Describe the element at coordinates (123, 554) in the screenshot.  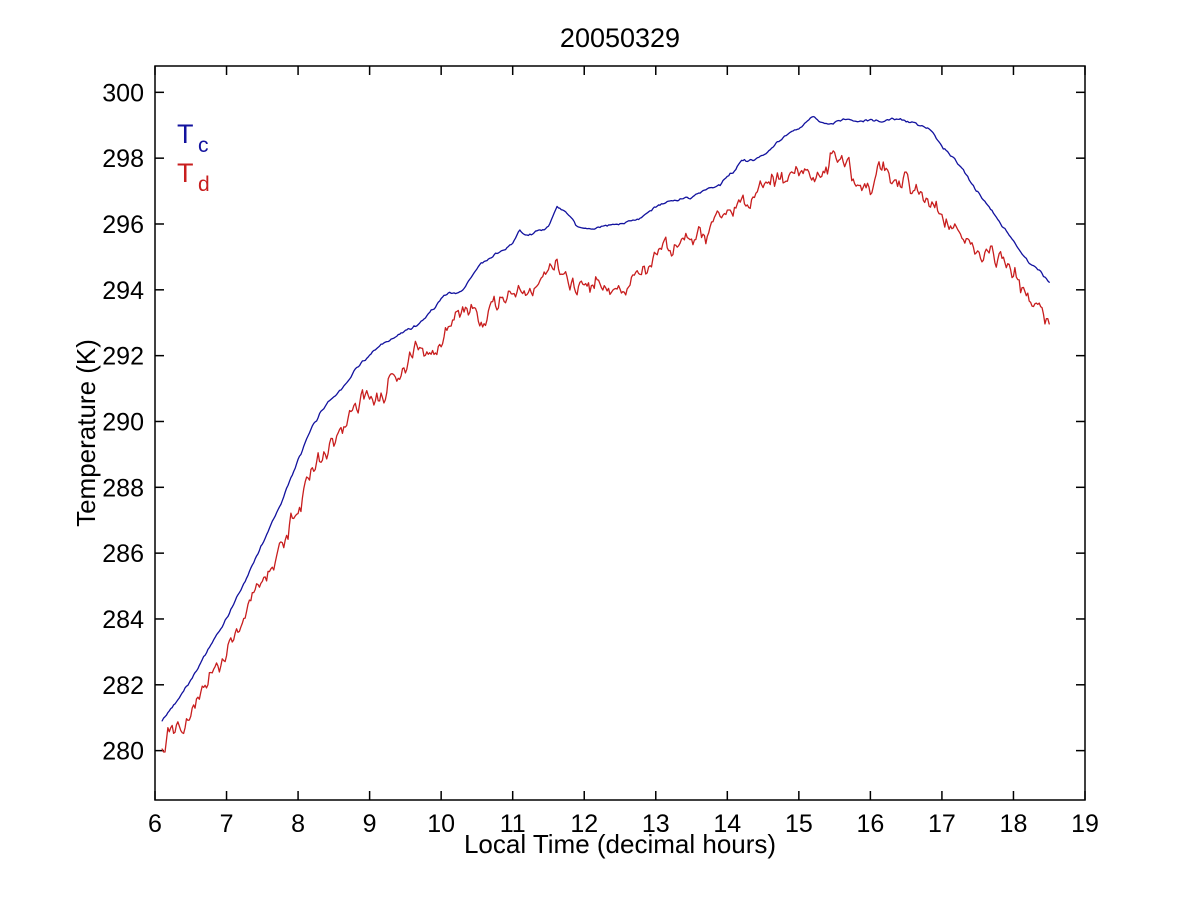
I see `y-tick-label: 286` at that location.